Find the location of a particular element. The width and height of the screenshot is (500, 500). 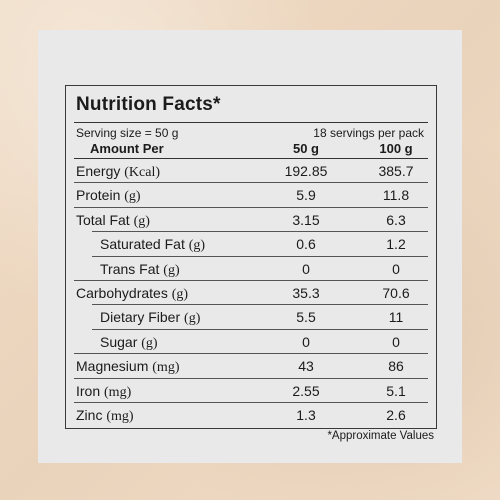

value-50g: 35.3 is located at coordinates (306, 292).